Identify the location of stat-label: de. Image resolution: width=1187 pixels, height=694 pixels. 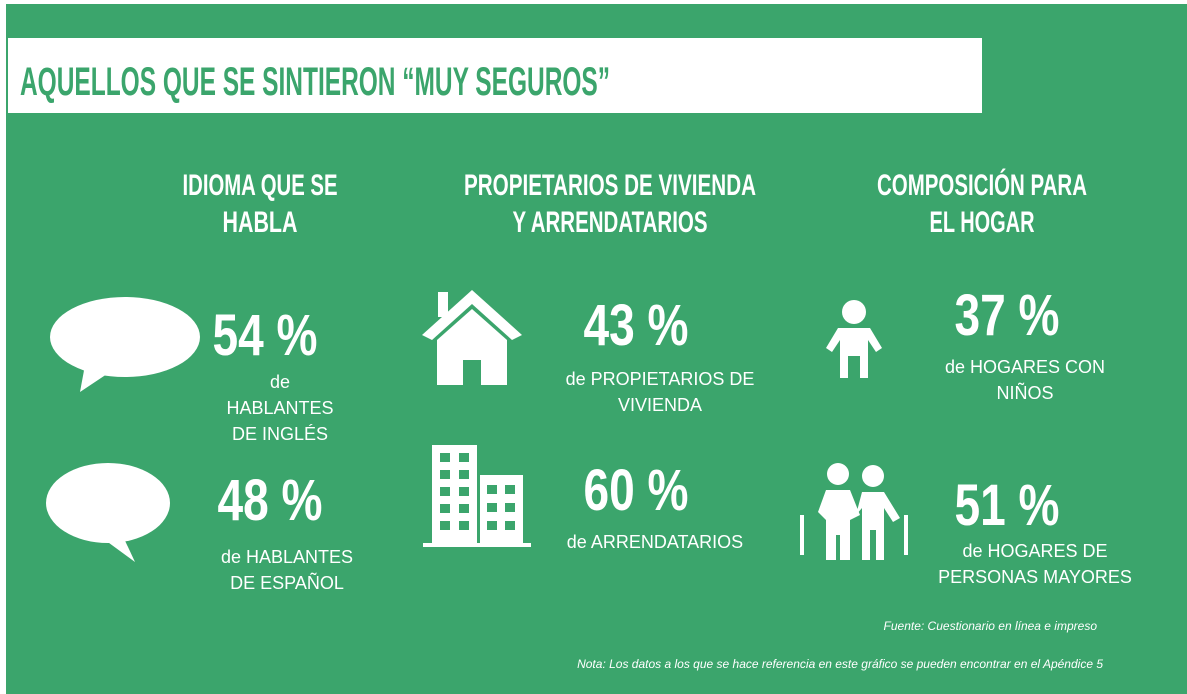
(280, 382).